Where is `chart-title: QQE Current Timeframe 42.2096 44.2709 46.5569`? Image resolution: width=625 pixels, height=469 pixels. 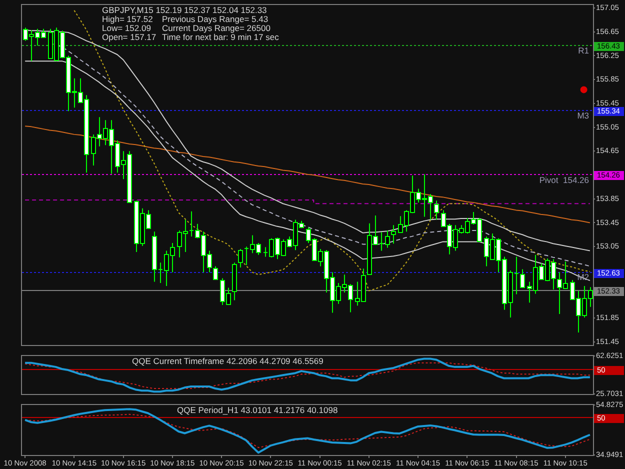 chart-title: QQE Current Timeframe 42.2096 44.2709 46.5569 is located at coordinates (228, 361).